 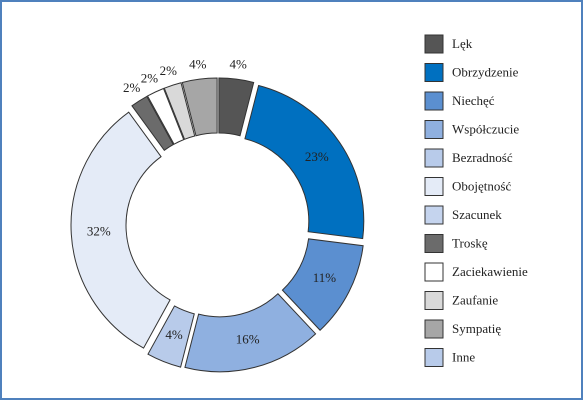 What do you see at coordinates (485, 71) in the screenshot?
I see `legend-label: Obrzydzenie` at bounding box center [485, 71].